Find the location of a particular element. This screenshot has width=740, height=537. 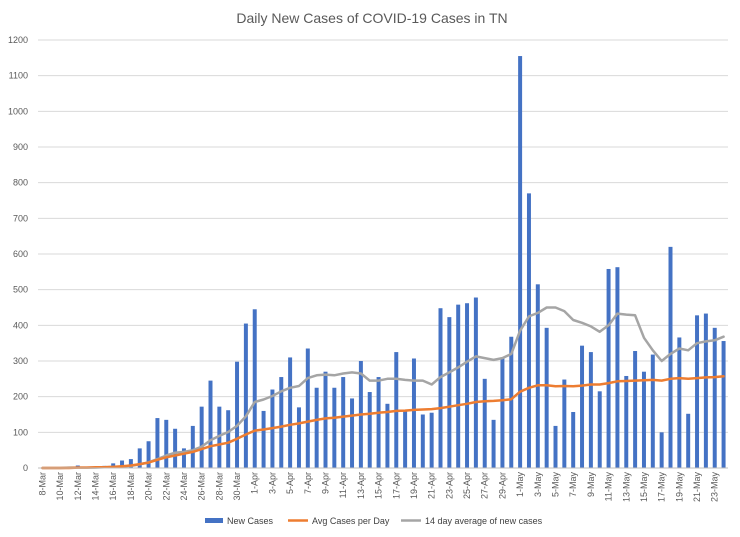

x-tick-label: 3-May is located at coordinates (538, 485).